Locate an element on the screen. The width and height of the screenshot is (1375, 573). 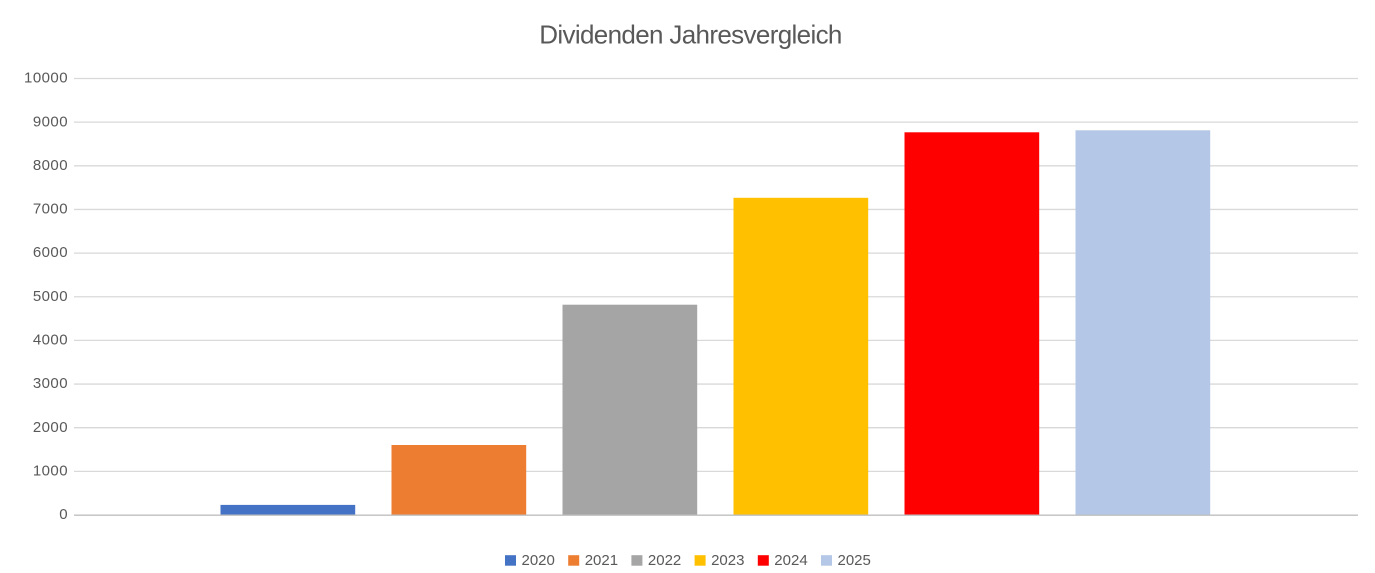
svg-text: 5000 is located at coordinates (50, 296).